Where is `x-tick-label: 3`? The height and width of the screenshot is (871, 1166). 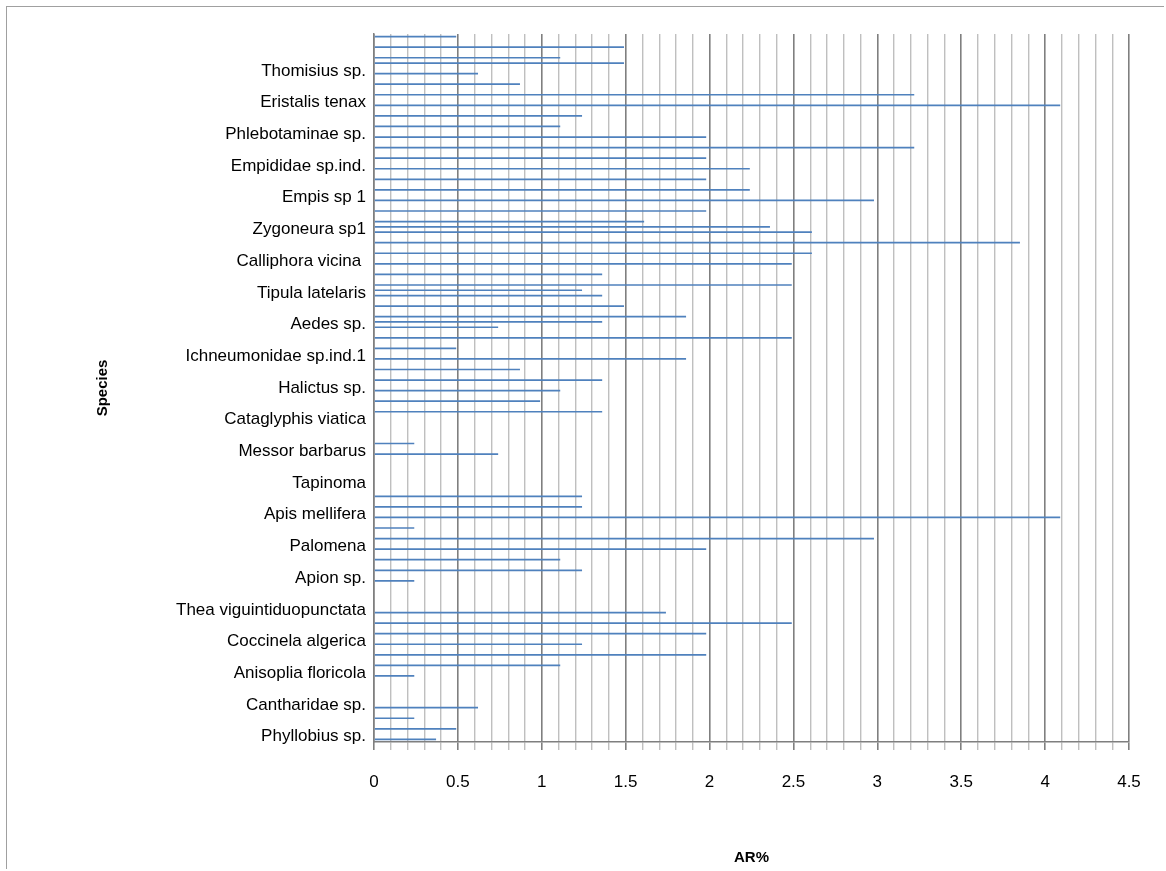
x-tick-label: 3 is located at coordinates (877, 781).